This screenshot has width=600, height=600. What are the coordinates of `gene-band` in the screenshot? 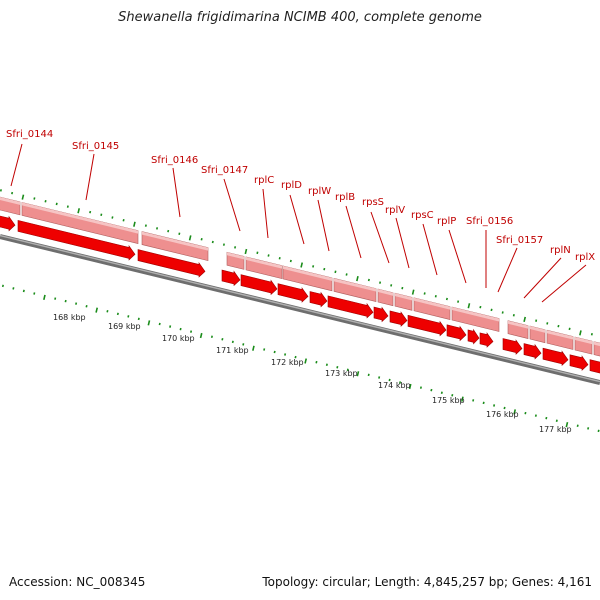 It's located at (10, 206).